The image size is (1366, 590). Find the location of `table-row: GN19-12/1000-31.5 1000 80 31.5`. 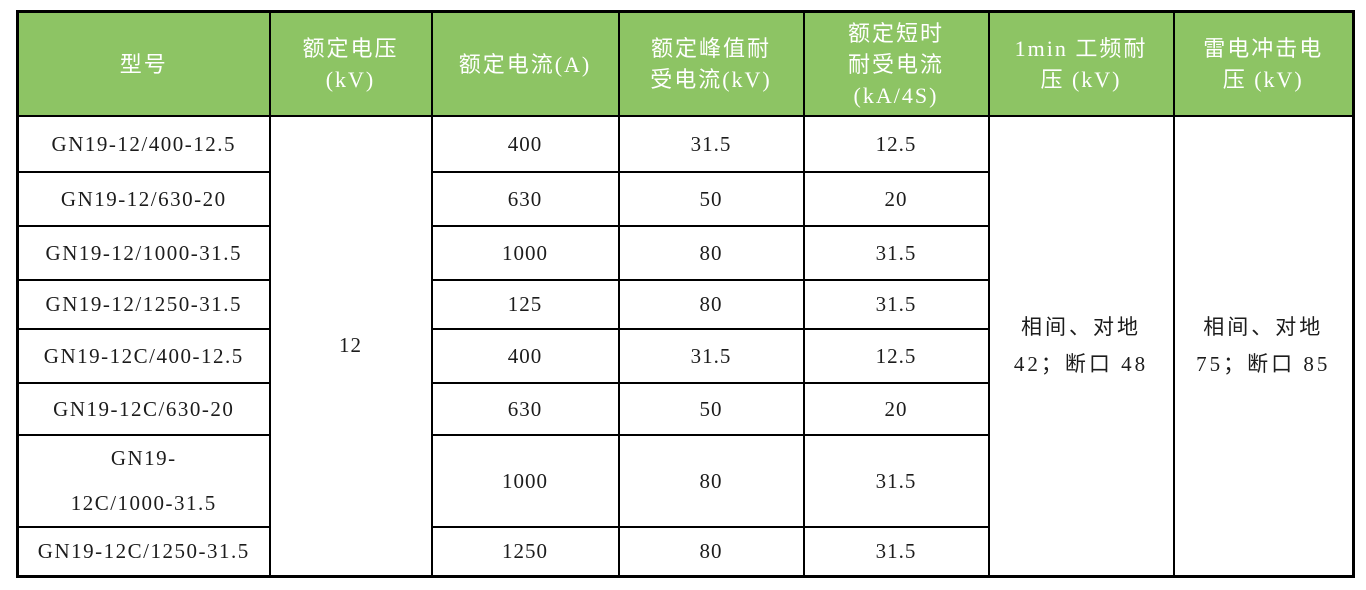

table-row: GN19-12/1000-31.5 1000 80 31.5 is located at coordinates (685, 253).